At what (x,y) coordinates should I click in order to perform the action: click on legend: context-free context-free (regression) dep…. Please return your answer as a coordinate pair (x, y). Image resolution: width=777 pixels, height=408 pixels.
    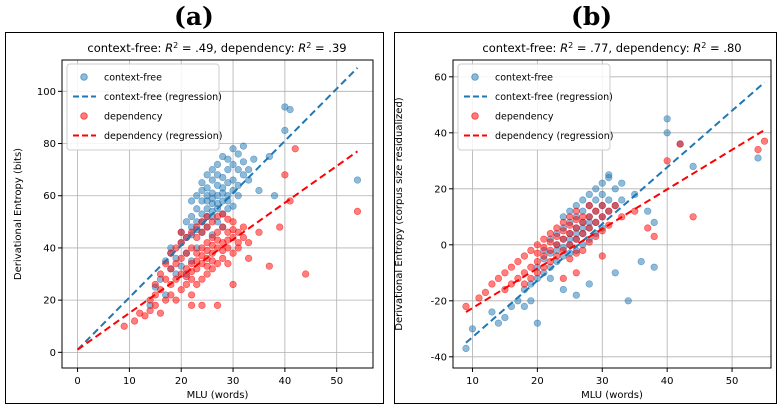
    Looking at the image, I should click on (535, 107).